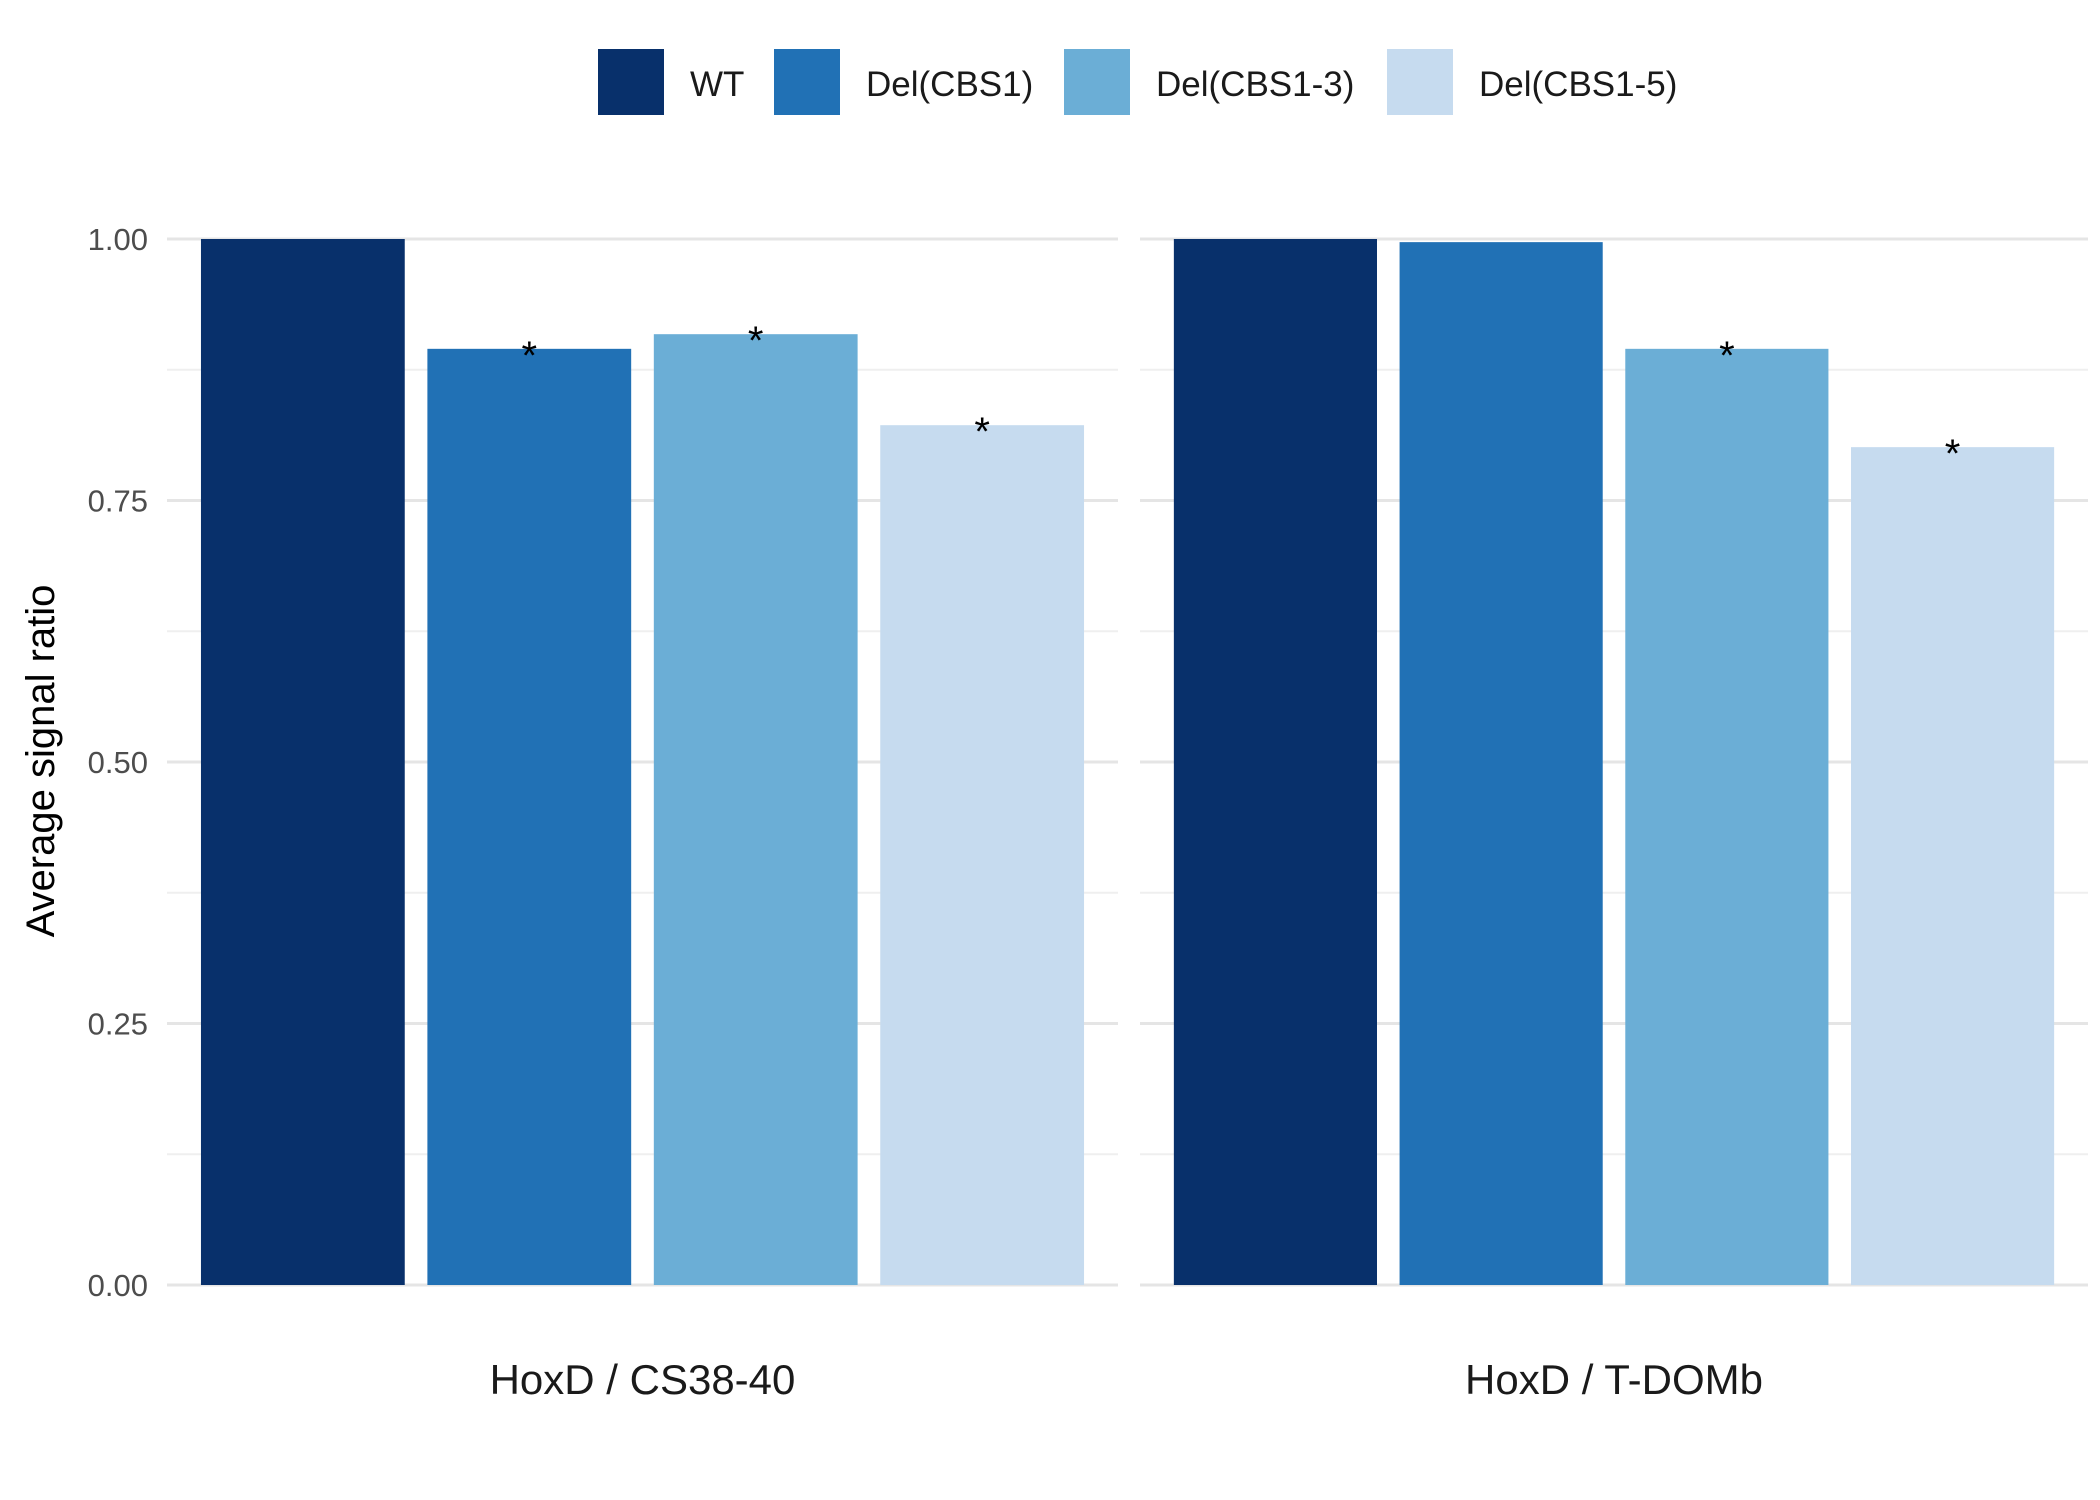  What do you see at coordinates (1578, 84) in the screenshot?
I see `legend-label-del-cbs1-5: Del(CBS1-5)` at bounding box center [1578, 84].